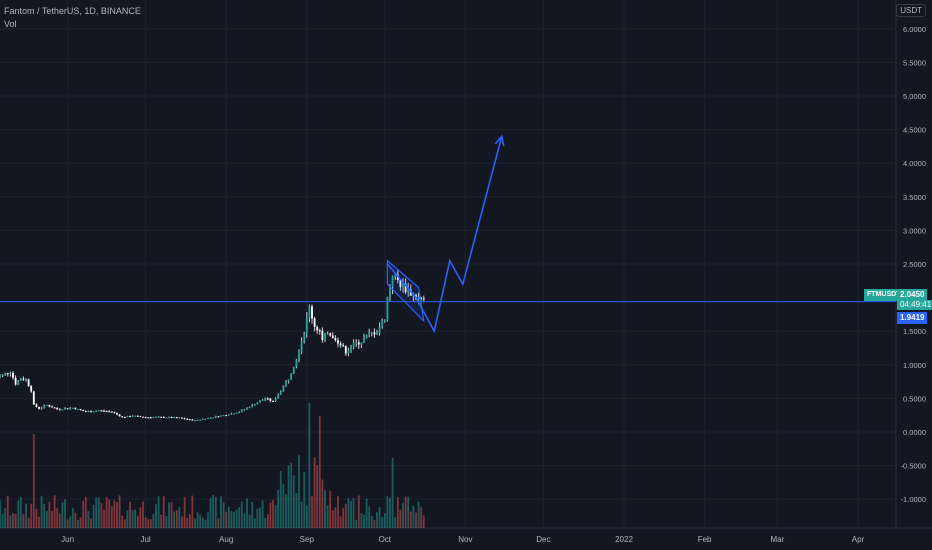 This screenshot has width=932, height=550. What do you see at coordinates (72, 18) in the screenshot?
I see `chart-legend: Fantom / TetherUS, 1D, BINANCE Vol` at bounding box center [72, 18].